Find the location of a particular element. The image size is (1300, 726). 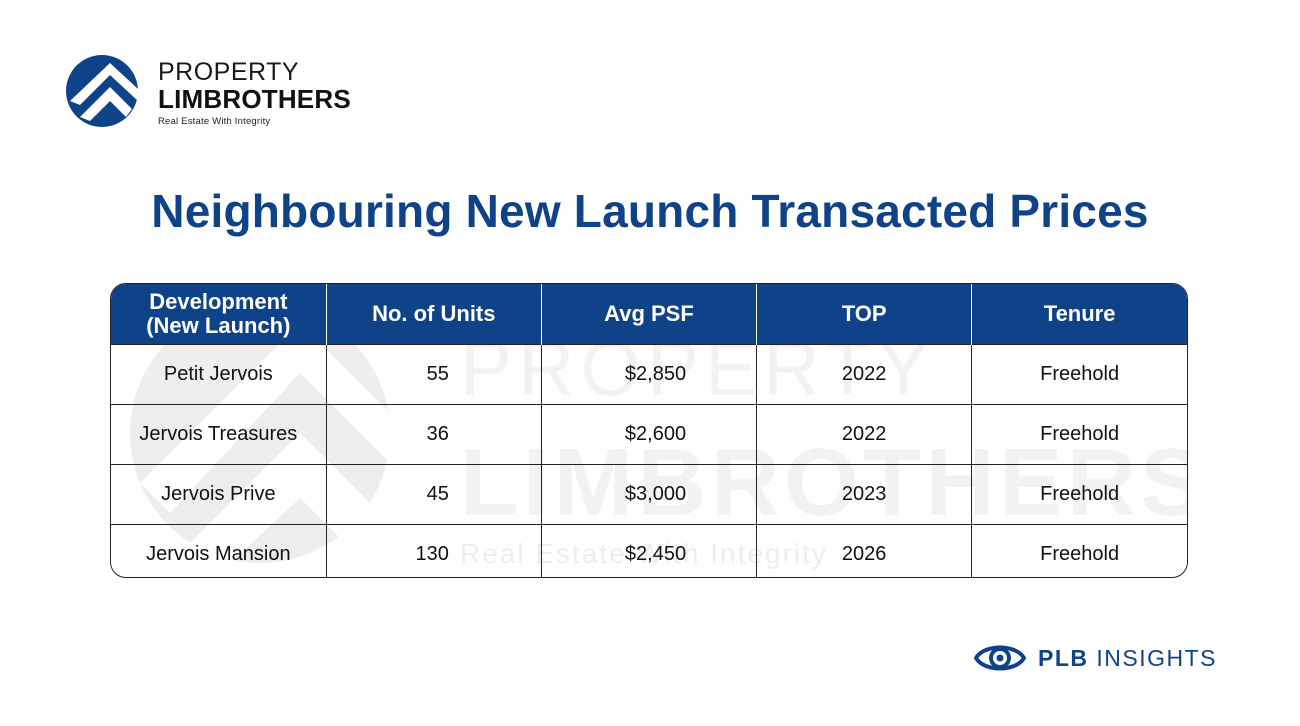

cell-development: Petit Jervois is located at coordinates (219, 374).